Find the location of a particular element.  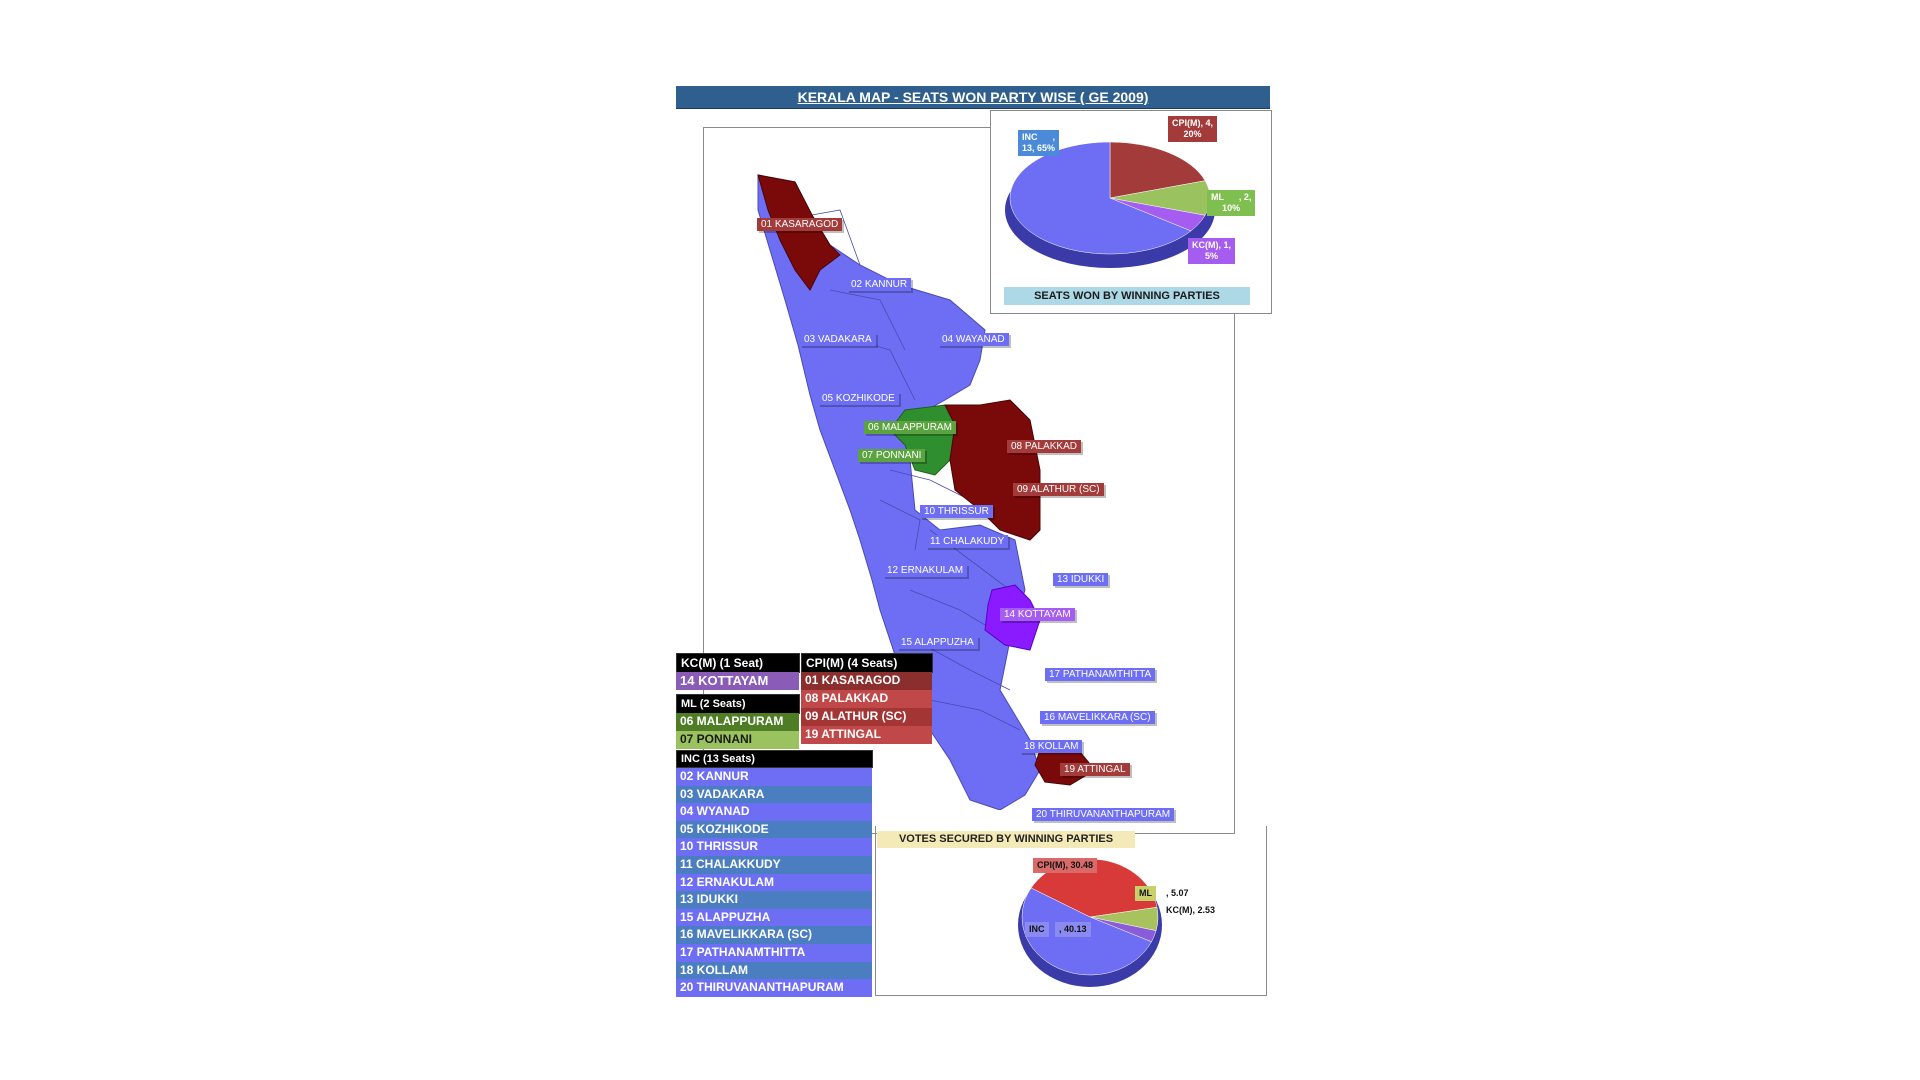

legend-ml-header: ML (2 Seats) is located at coordinates (738, 704).